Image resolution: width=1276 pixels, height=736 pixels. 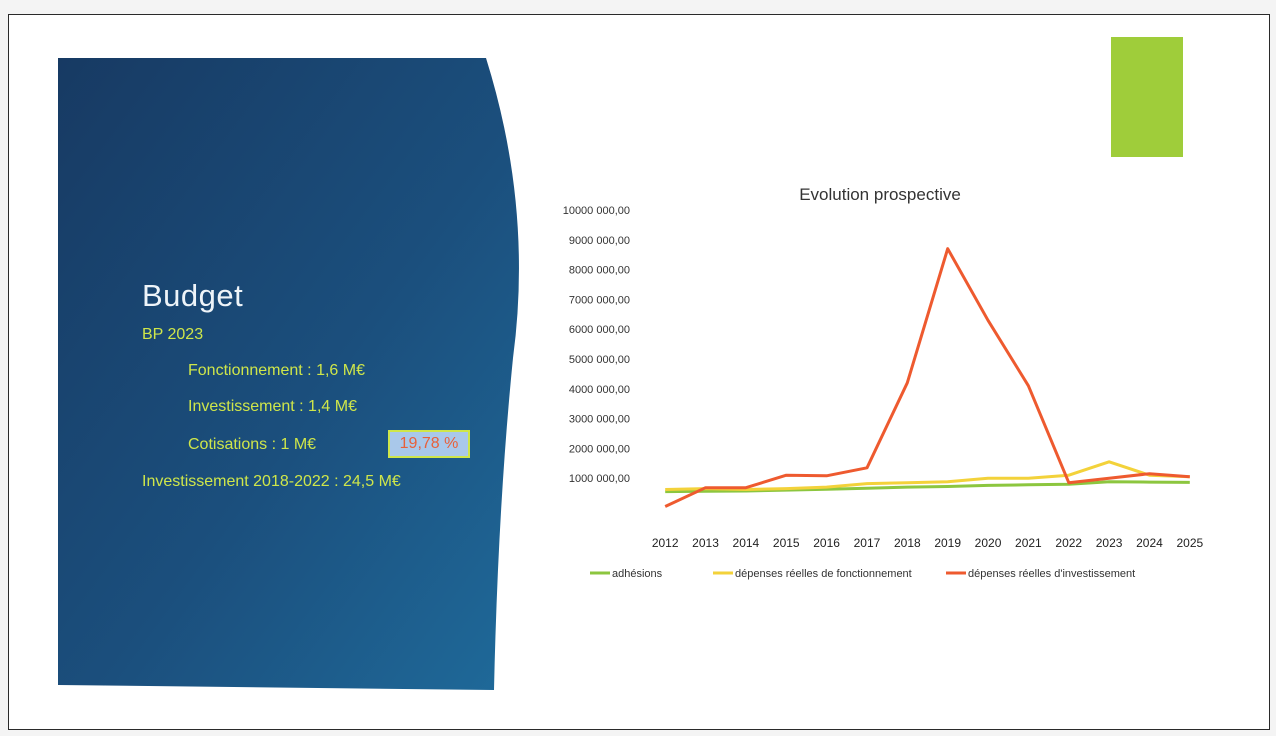 I want to click on y-tick-label: 9000 000,00, so click(x=599, y=241).